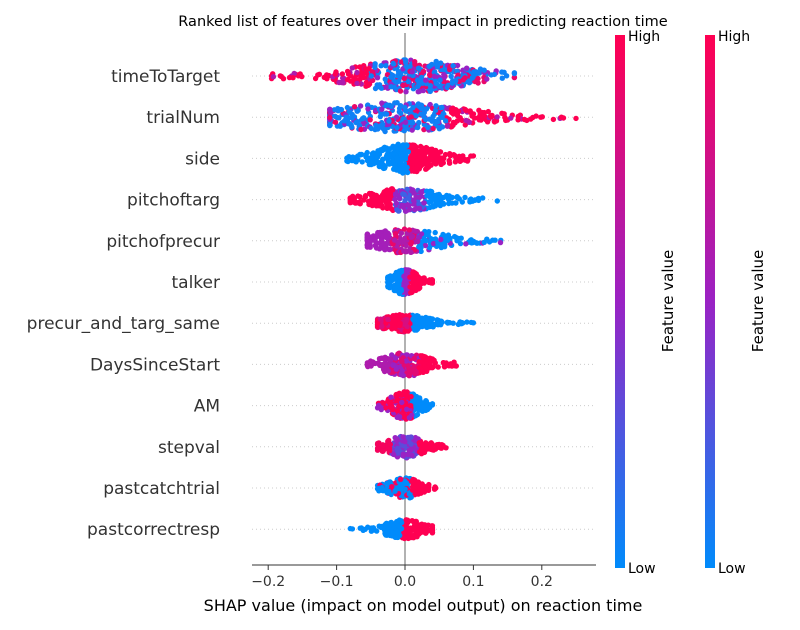 The image size is (800, 630). What do you see at coordinates (163, 242) in the screenshot?
I see `feature-label: pitchofprecur` at bounding box center [163, 242].